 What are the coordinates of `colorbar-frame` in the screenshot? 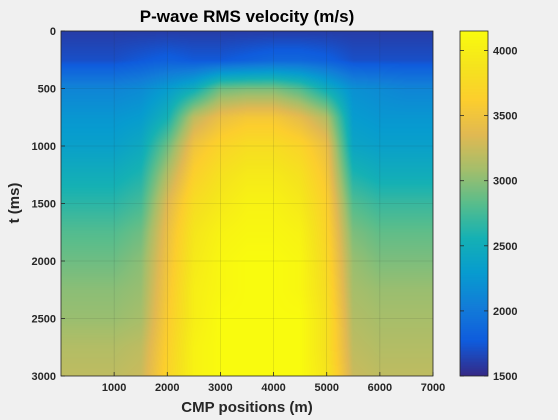 It's located at (474, 203).